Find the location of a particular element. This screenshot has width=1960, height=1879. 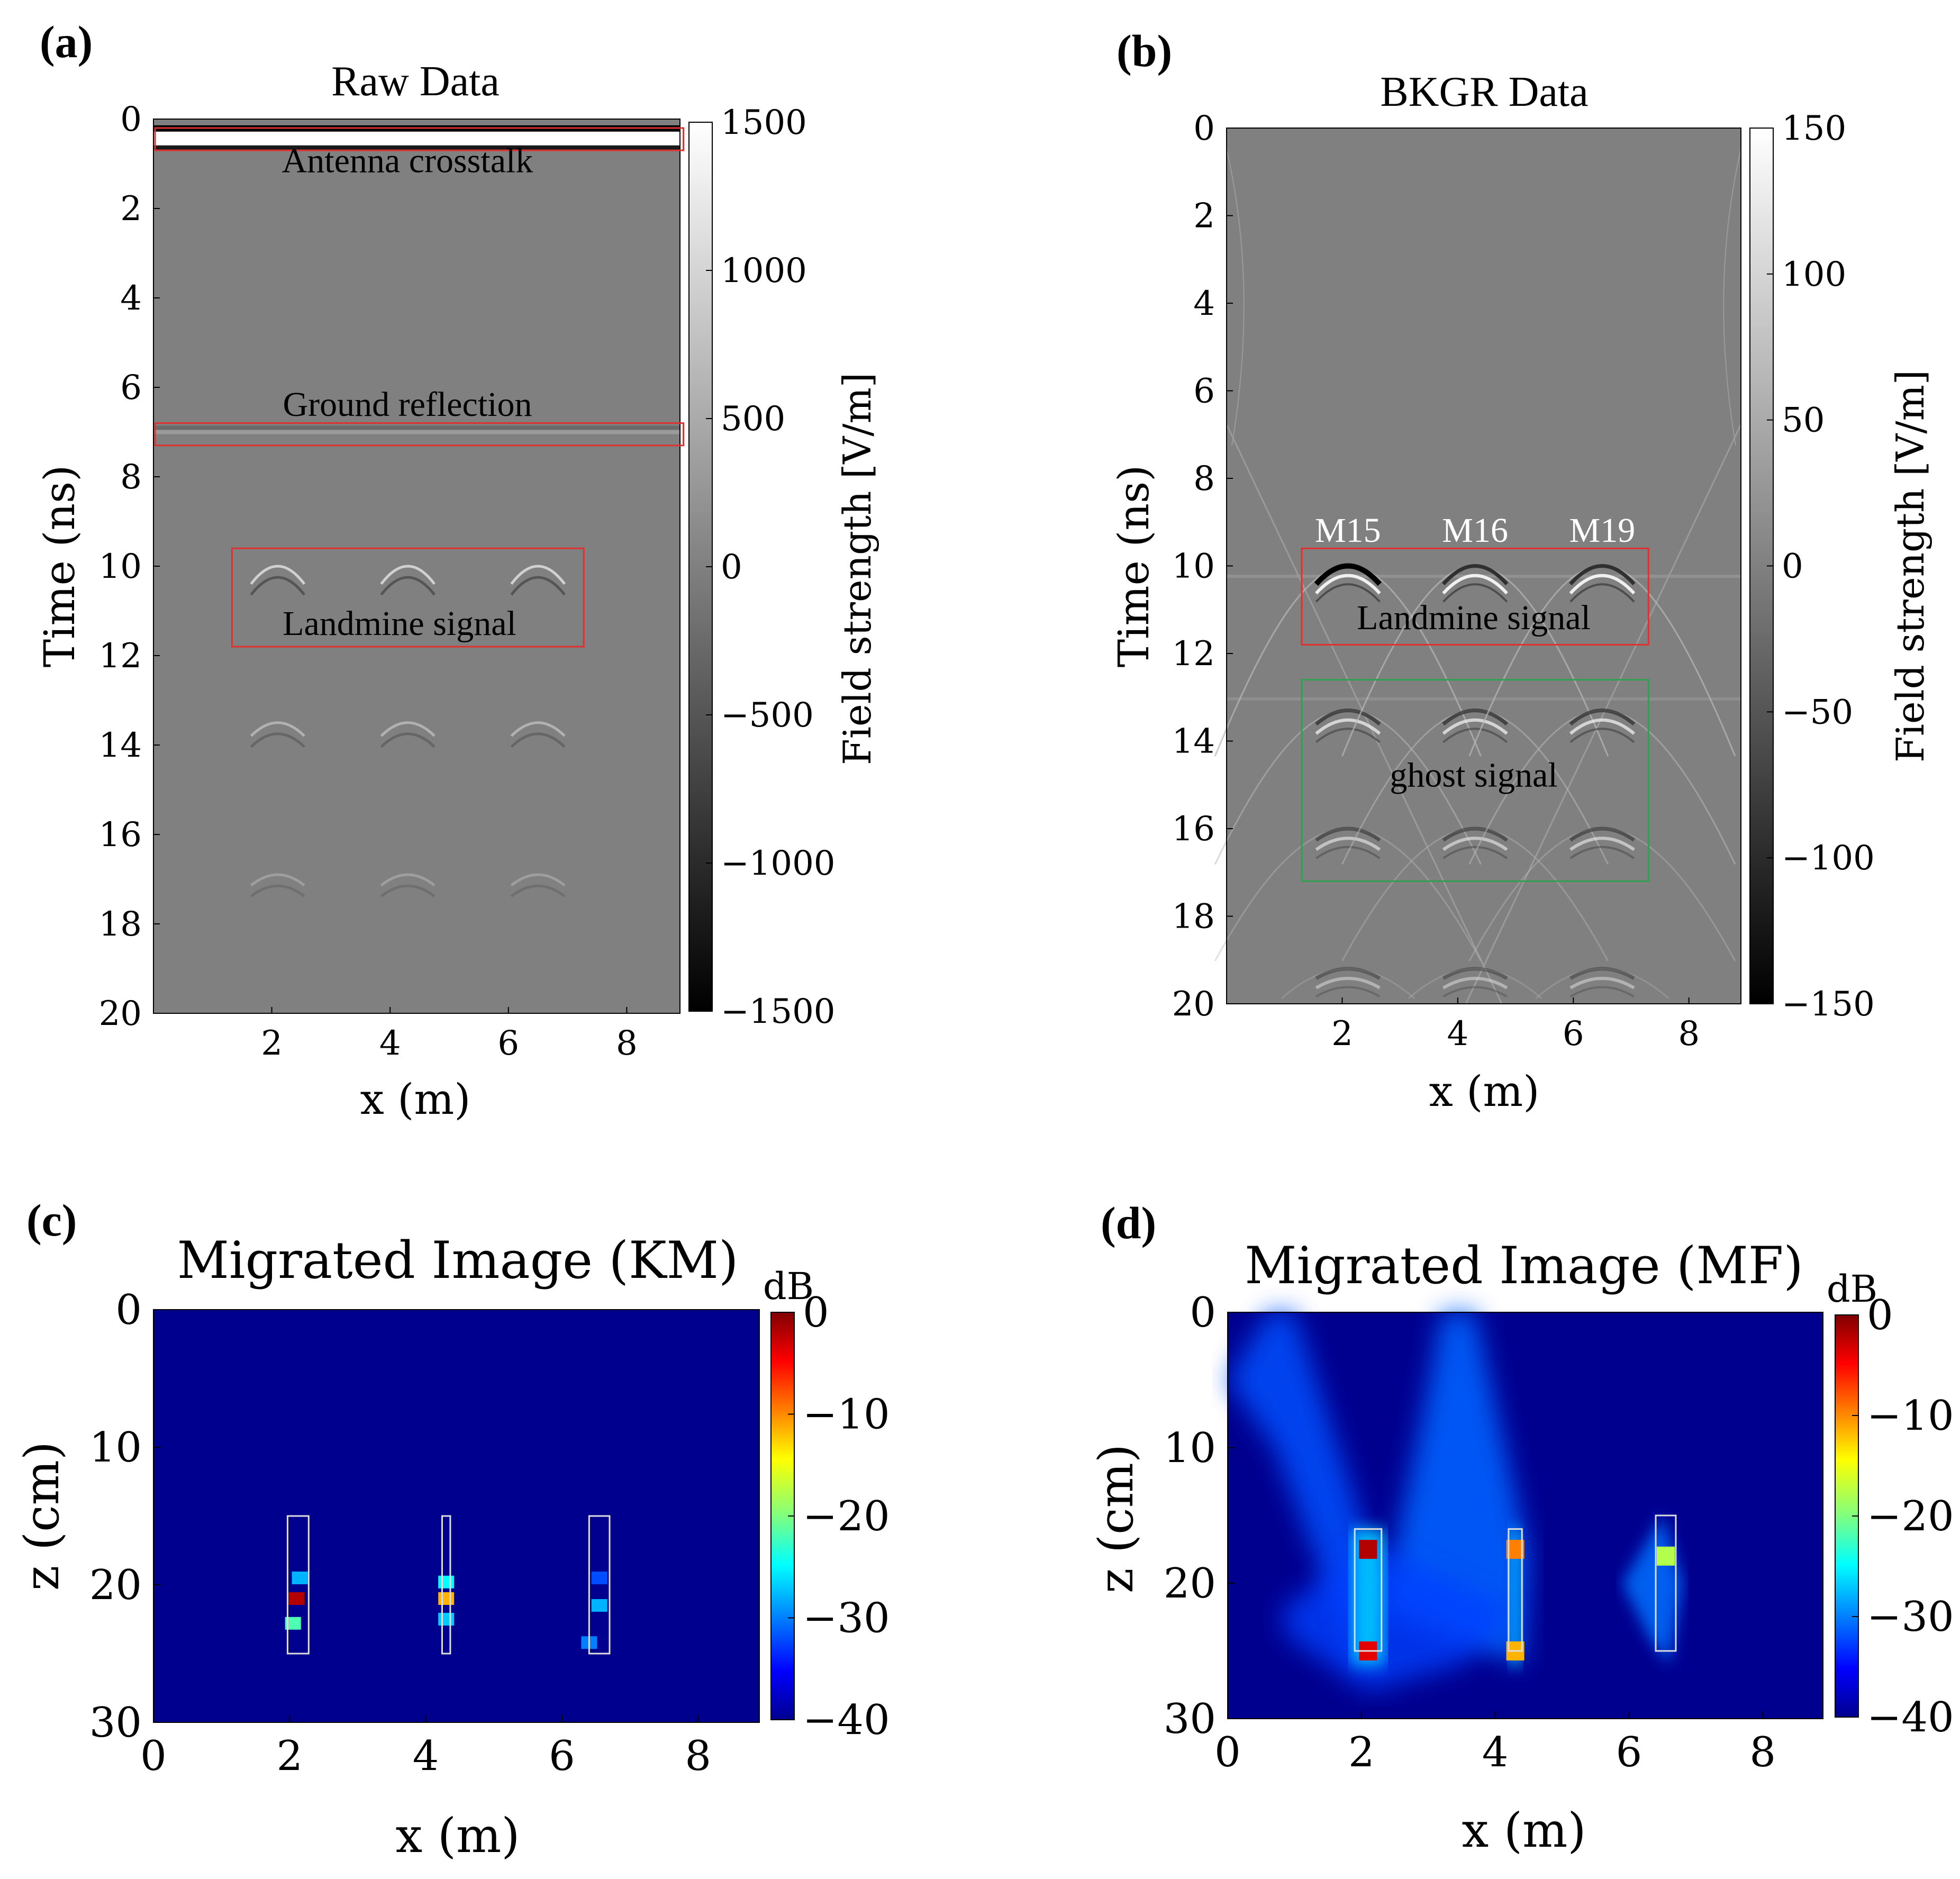

a-colorbar-tick-label: −1000 is located at coordinates (778, 863).